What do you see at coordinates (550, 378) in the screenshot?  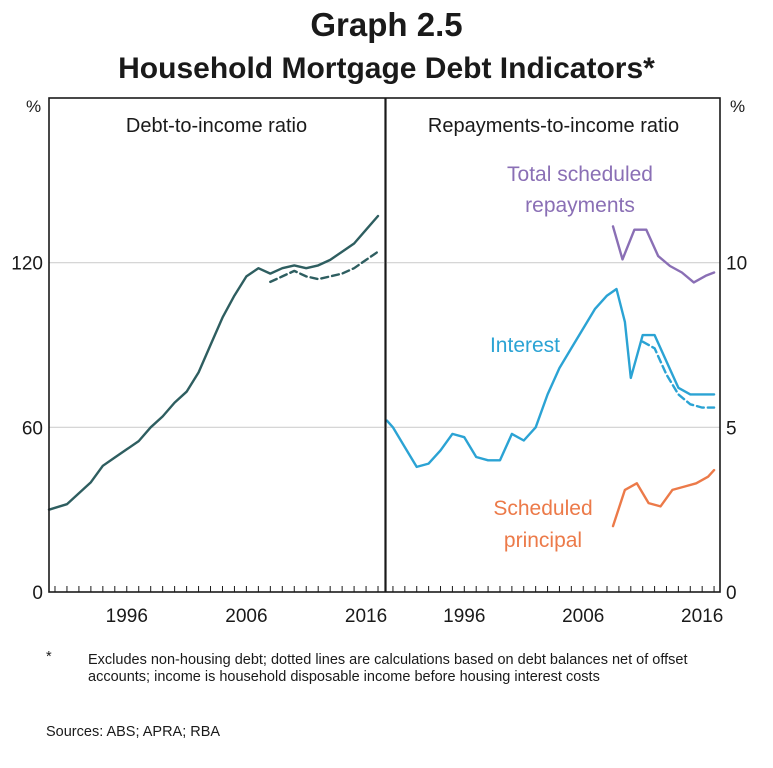 I see `interest-line` at bounding box center [550, 378].